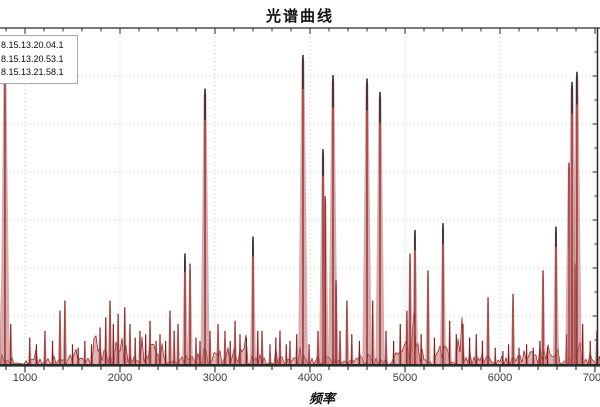 This screenshot has height=407, width=600. I want to click on legend-entry: 8.15.13.20.53.1, so click(32, 58).